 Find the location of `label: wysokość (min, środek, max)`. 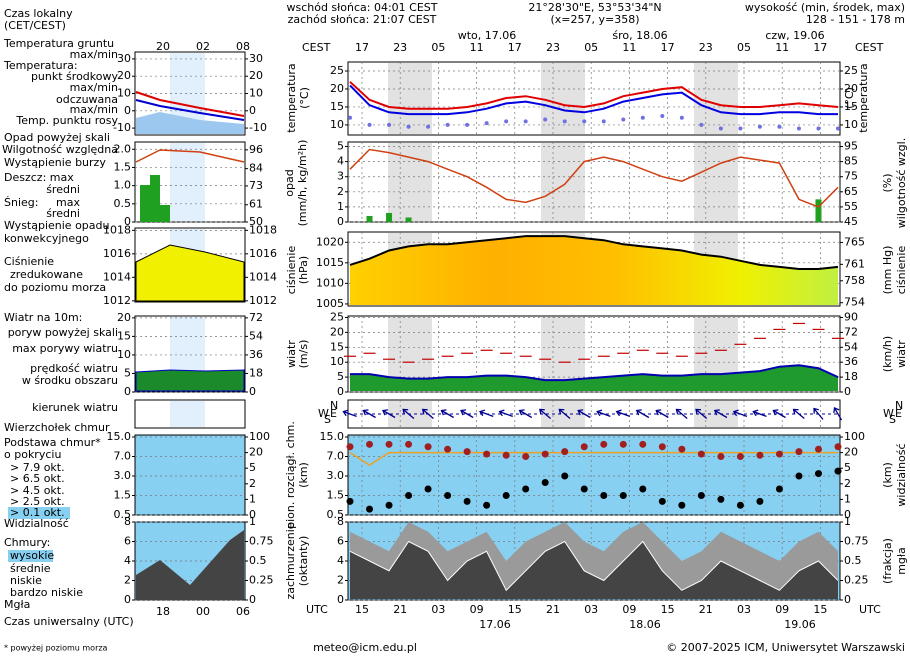

label: wysokość (min, środek, max) is located at coordinates (825, 7).